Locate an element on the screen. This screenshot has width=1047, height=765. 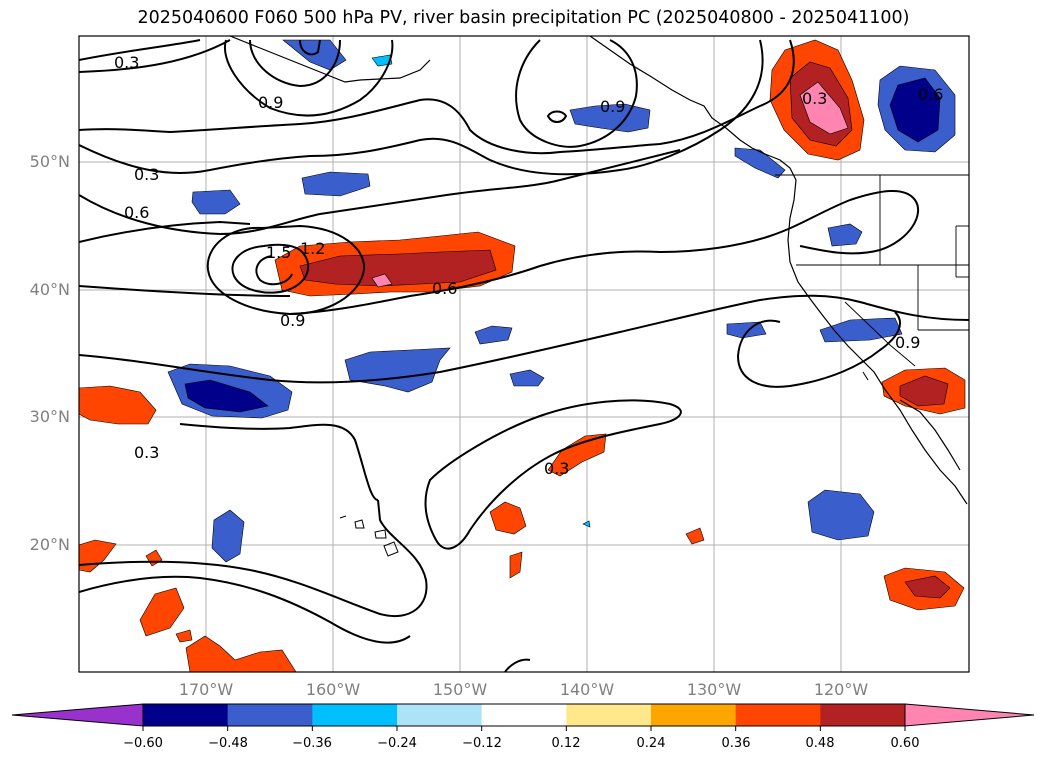
colorbar-extend-high is located at coordinates (969, 715).